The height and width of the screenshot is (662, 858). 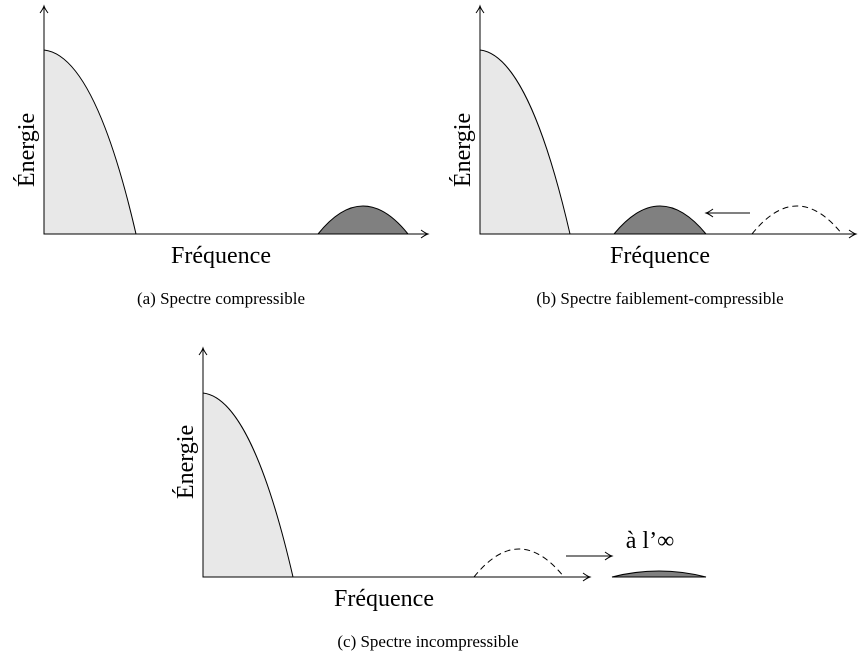 I want to click on caption: (a) Spectre compressible, so click(x=221, y=298).